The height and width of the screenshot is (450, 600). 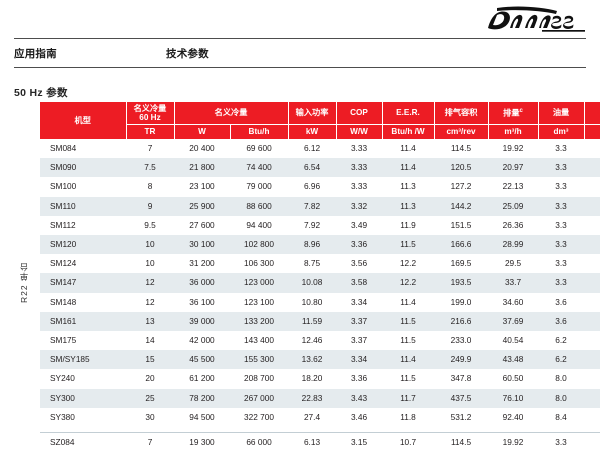 What do you see at coordinates (312, 320) in the screenshot?
I see `cell-kw: 11.59` at bounding box center [312, 320].